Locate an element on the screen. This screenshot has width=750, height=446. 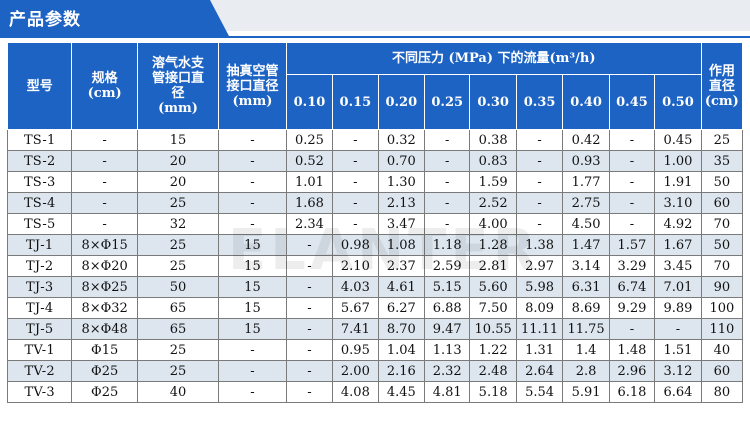
value-cell: 9.47 is located at coordinates (447, 329).